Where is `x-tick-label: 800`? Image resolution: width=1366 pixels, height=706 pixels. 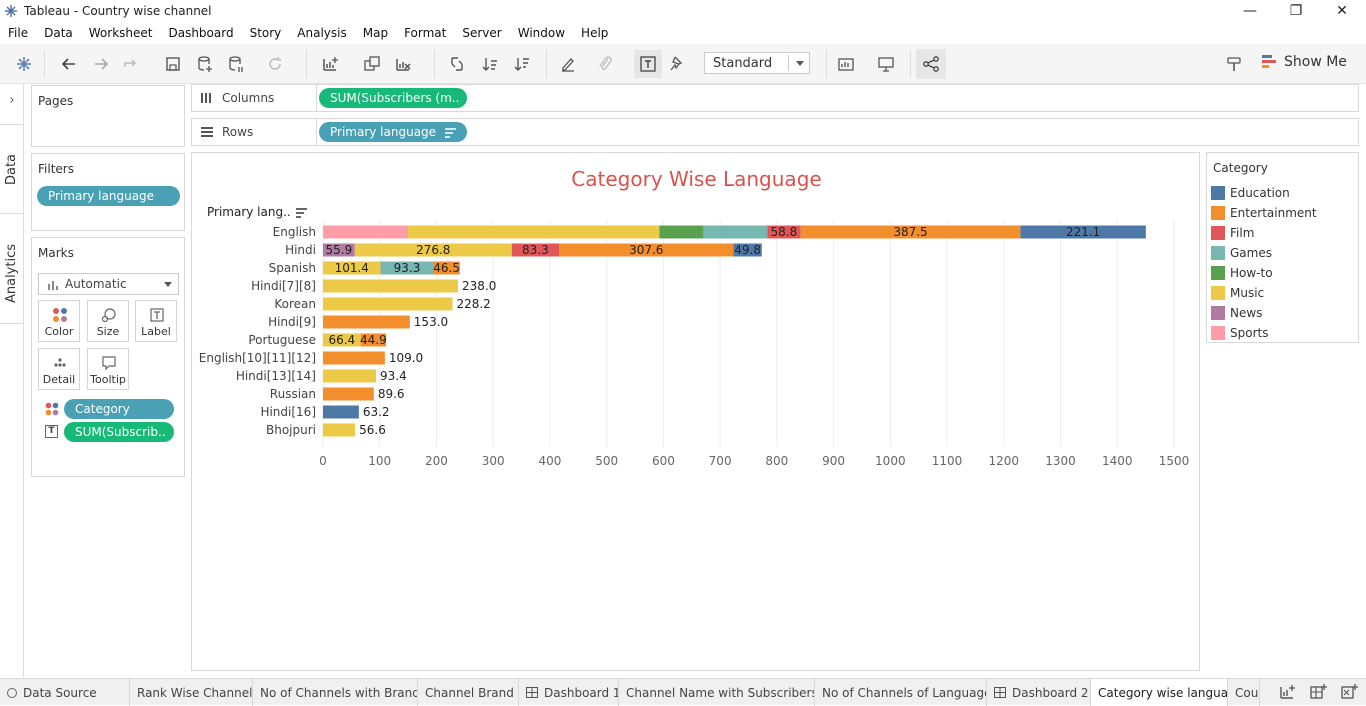
x-tick-label: 800 is located at coordinates (776, 461).